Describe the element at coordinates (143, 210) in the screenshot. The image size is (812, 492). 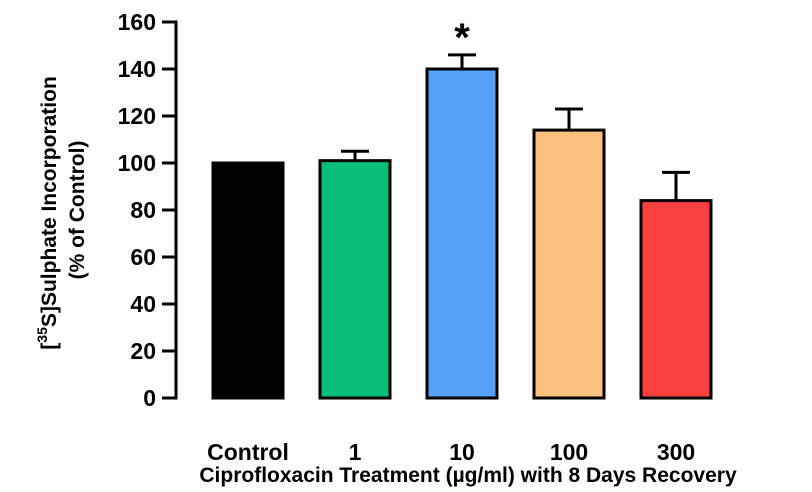
I see `y-tick-label: 80` at that location.